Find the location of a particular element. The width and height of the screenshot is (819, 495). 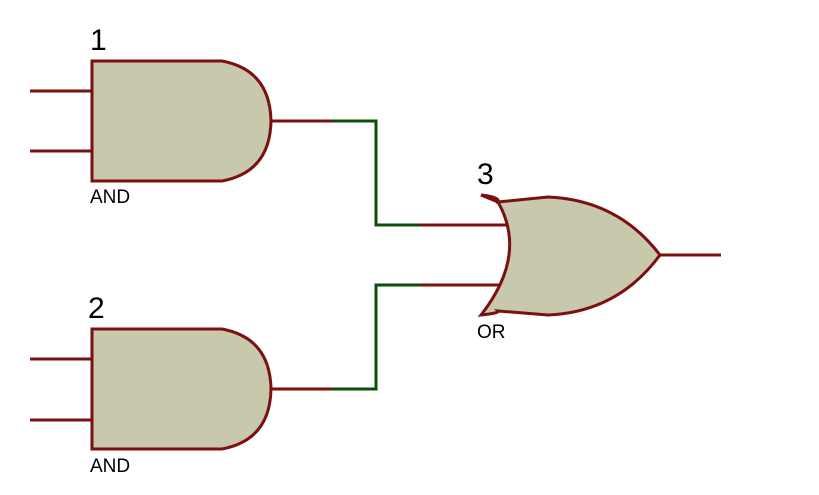

and-gate-2-body is located at coordinates (181, 389).